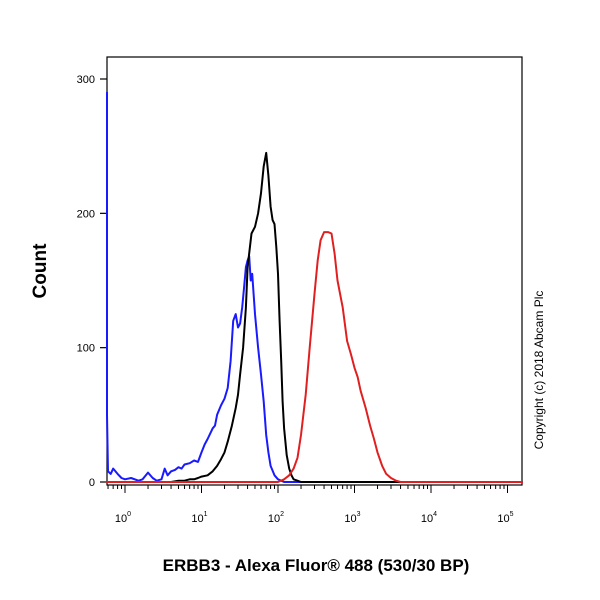 Image resolution: width=600 pixels, height=600 pixels. Describe the element at coordinates (40, 271) in the screenshot. I see `y-axis-title: Count` at that location.